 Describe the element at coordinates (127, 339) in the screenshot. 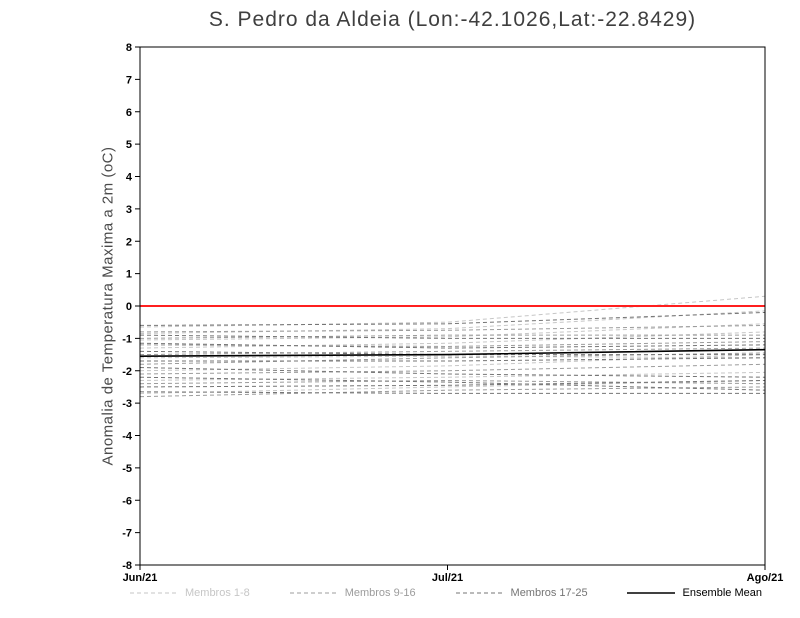

I see `y-tick-label: -1` at that location.